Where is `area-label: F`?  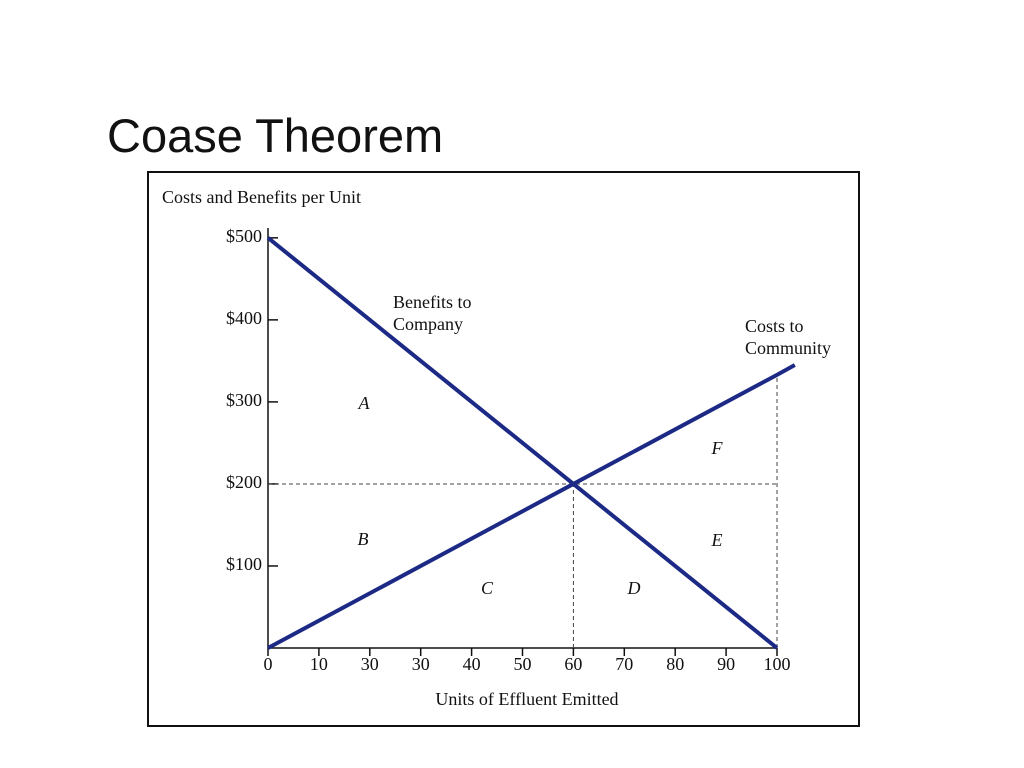
area-label: F is located at coordinates (717, 448).